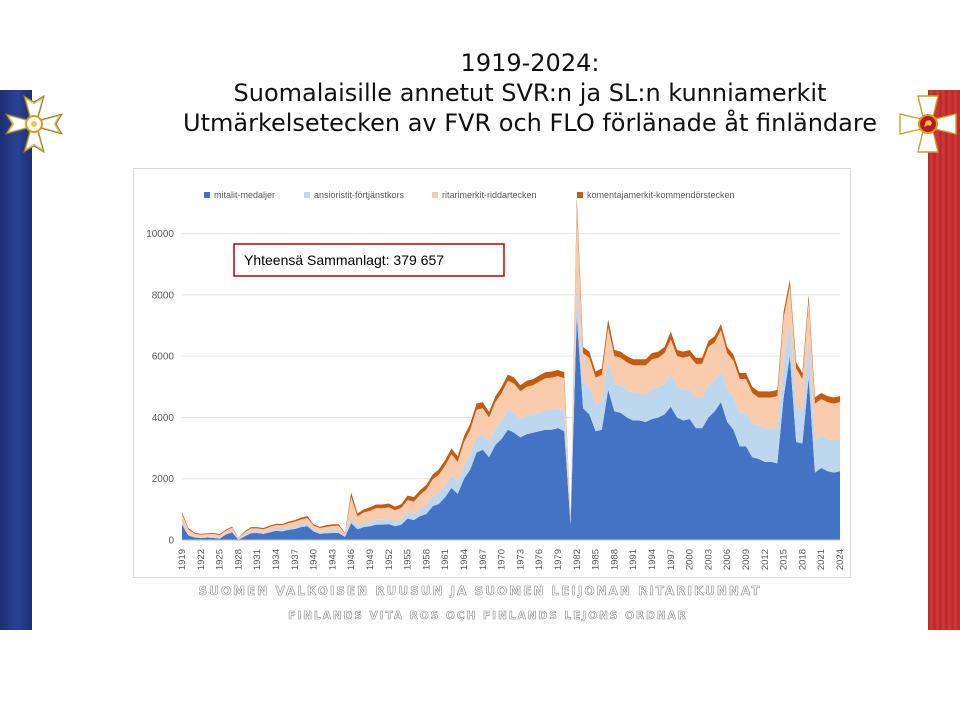  I want to click on x-tick-label: 1985, so click(596, 559).